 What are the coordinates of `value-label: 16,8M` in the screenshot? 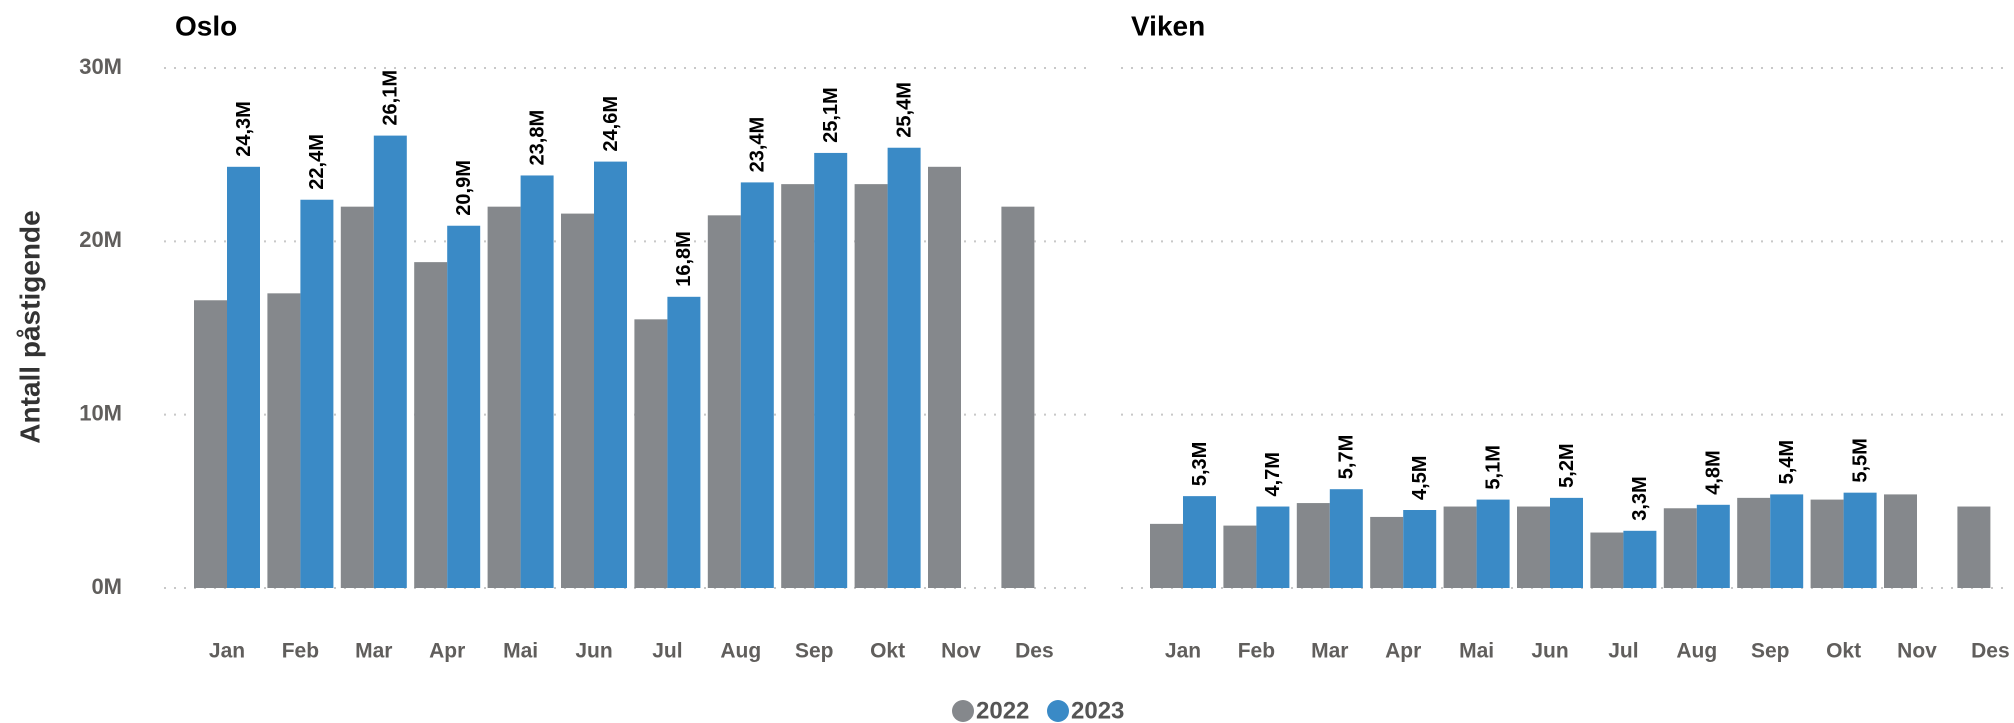 It's located at (684, 259).